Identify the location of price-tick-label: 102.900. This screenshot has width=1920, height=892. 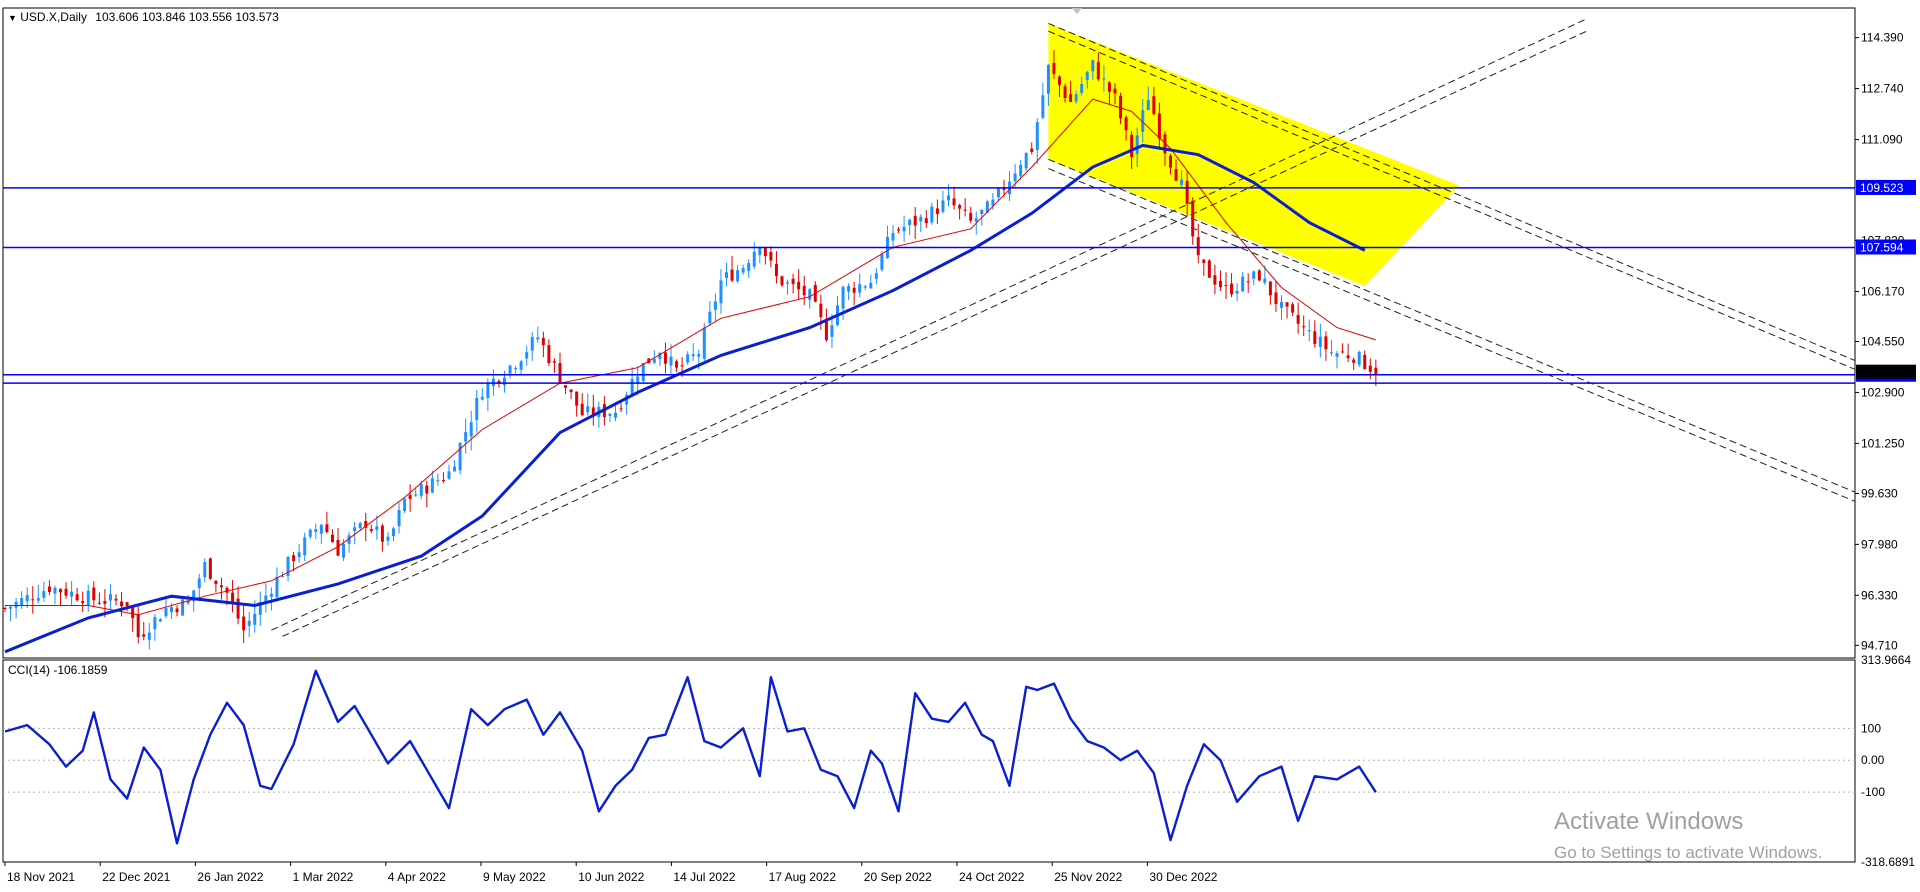
(1883, 392).